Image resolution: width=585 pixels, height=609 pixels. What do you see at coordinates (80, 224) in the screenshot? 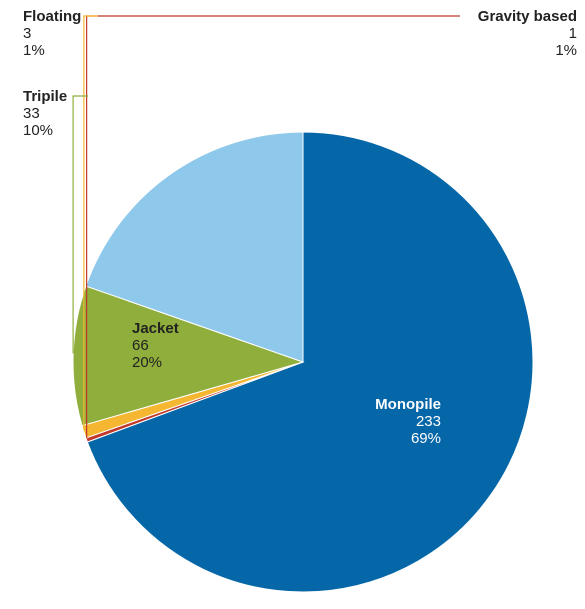
I see `leader-line-tripile` at bounding box center [80, 224].